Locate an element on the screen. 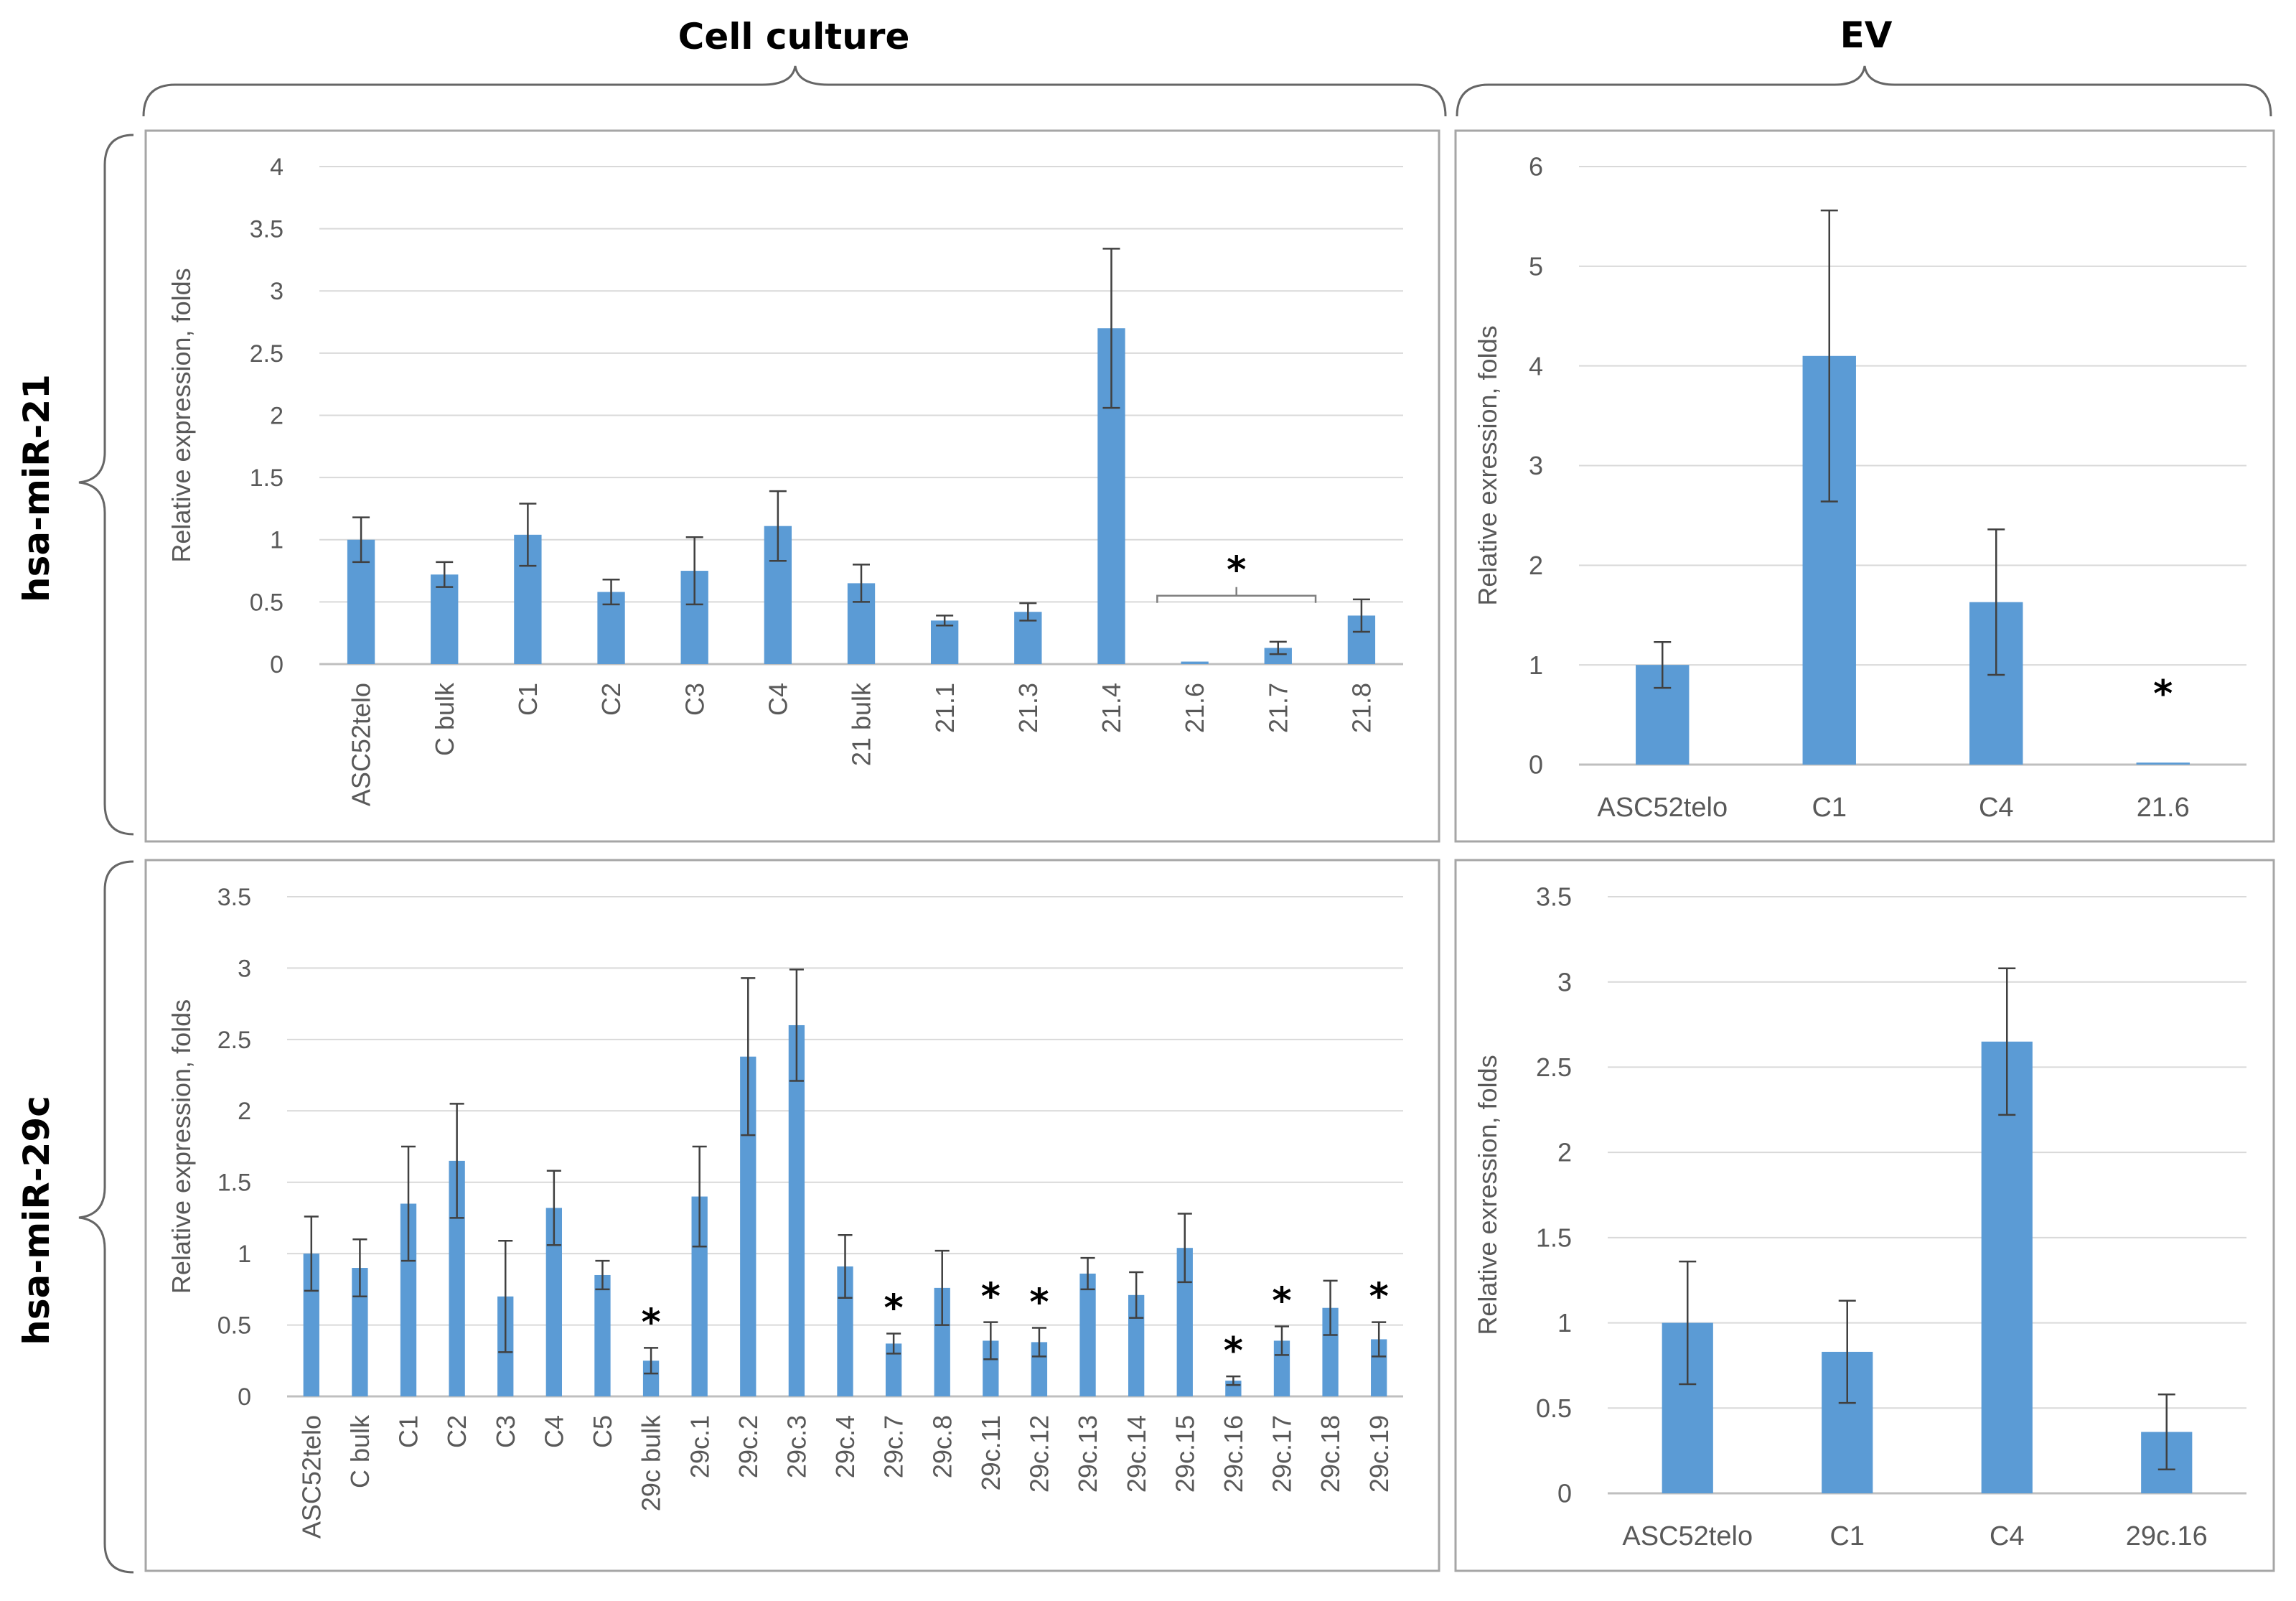 The width and height of the screenshot is (2296, 1601). row-title-mir21: hsa-miR-21 is located at coordinates (37, 488).